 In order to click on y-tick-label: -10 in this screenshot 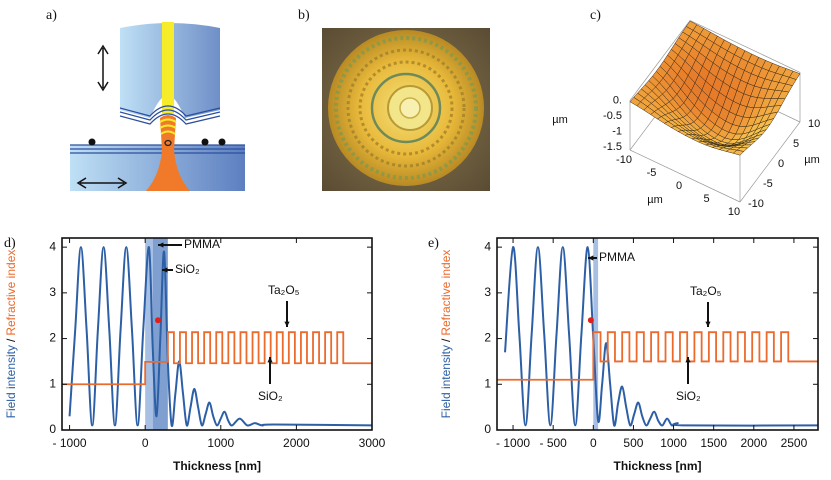, I will do `click(756, 204)`.